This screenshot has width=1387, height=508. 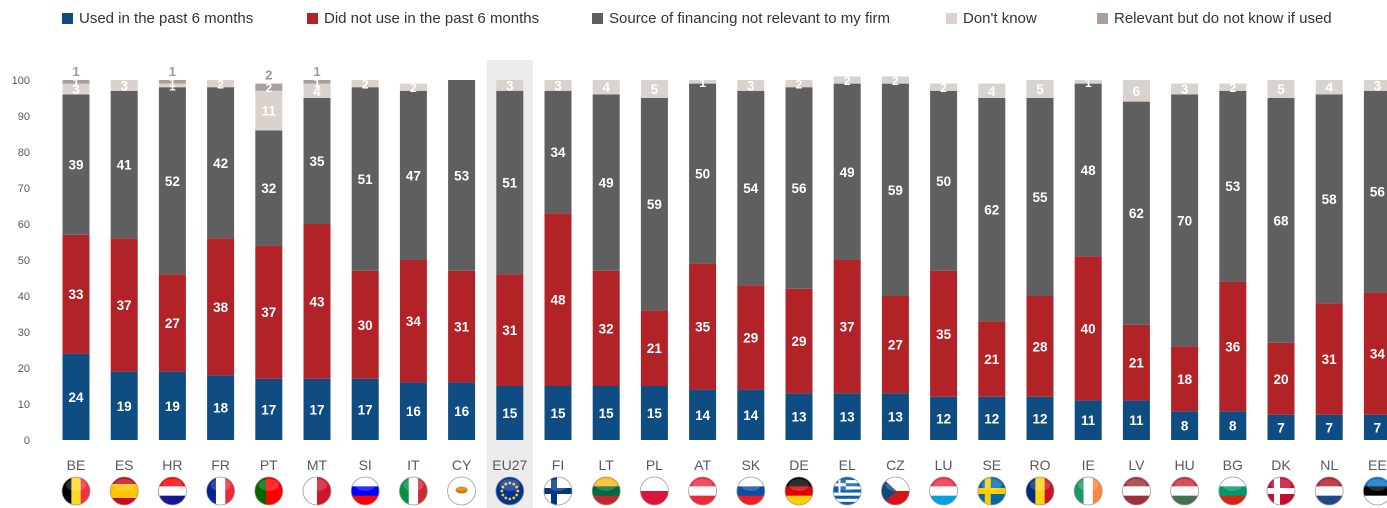 What do you see at coordinates (124, 465) in the screenshot?
I see `x-tick-label-es: ES` at bounding box center [124, 465].